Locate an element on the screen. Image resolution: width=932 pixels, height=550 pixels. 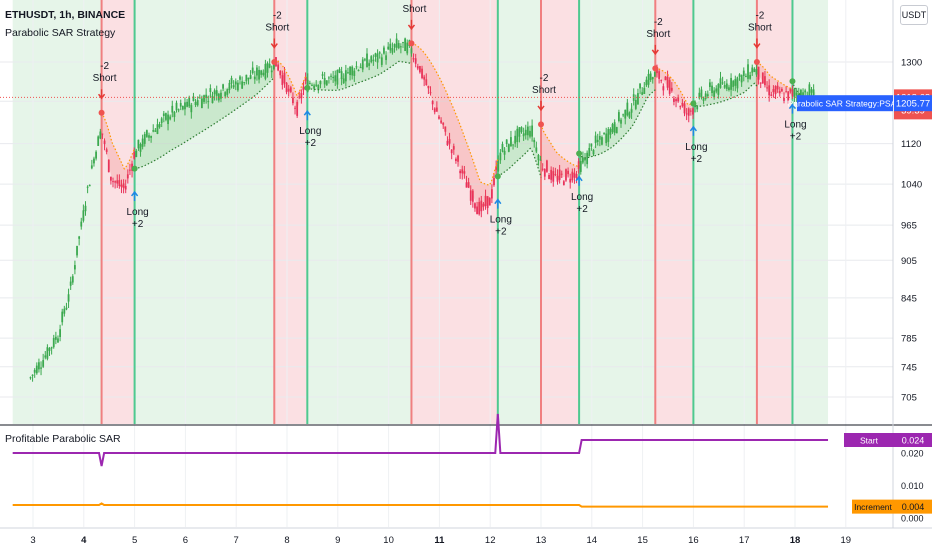
increment-label: Increment is located at coordinates (873, 507).